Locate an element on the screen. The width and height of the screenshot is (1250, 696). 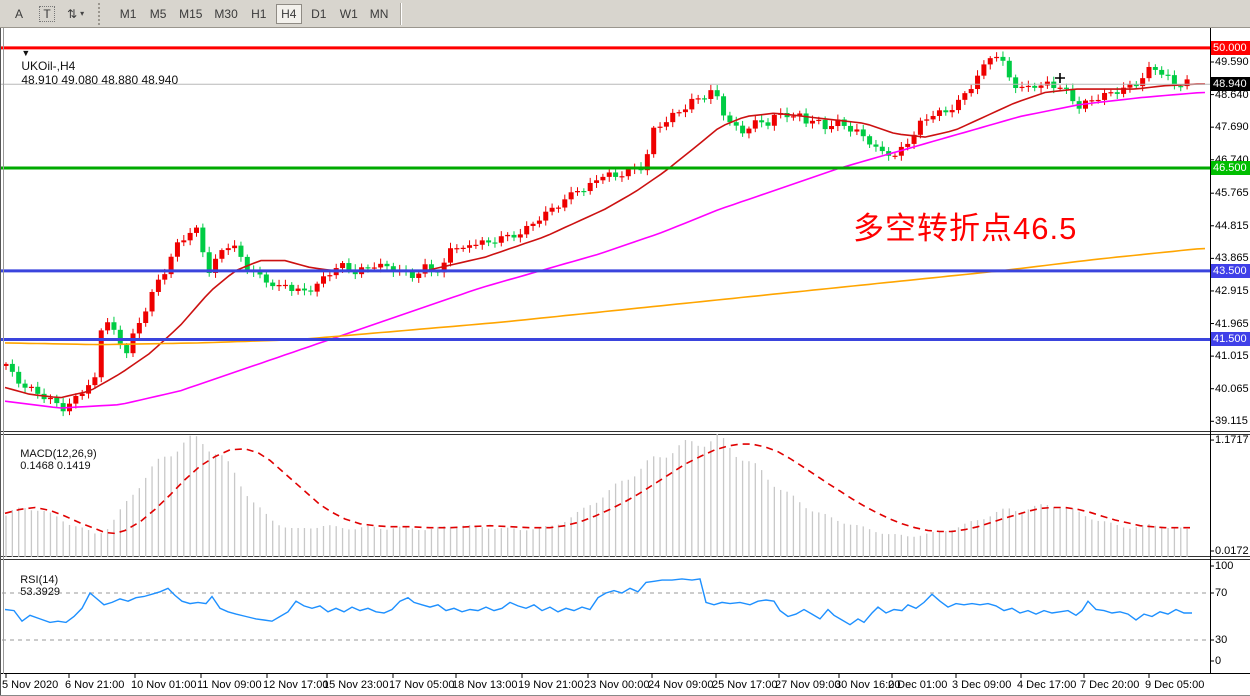
timeframe-button-m1: M1 is located at coordinates (128, 14).